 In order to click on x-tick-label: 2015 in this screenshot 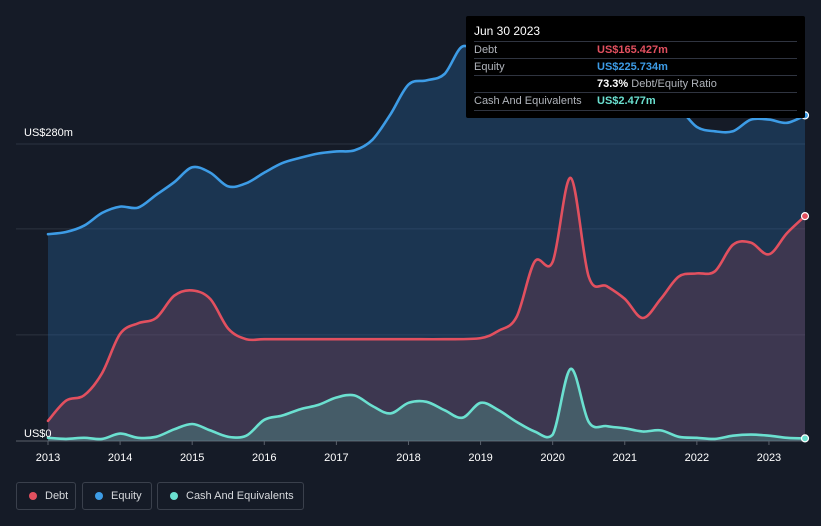, I will do `click(192, 458)`.